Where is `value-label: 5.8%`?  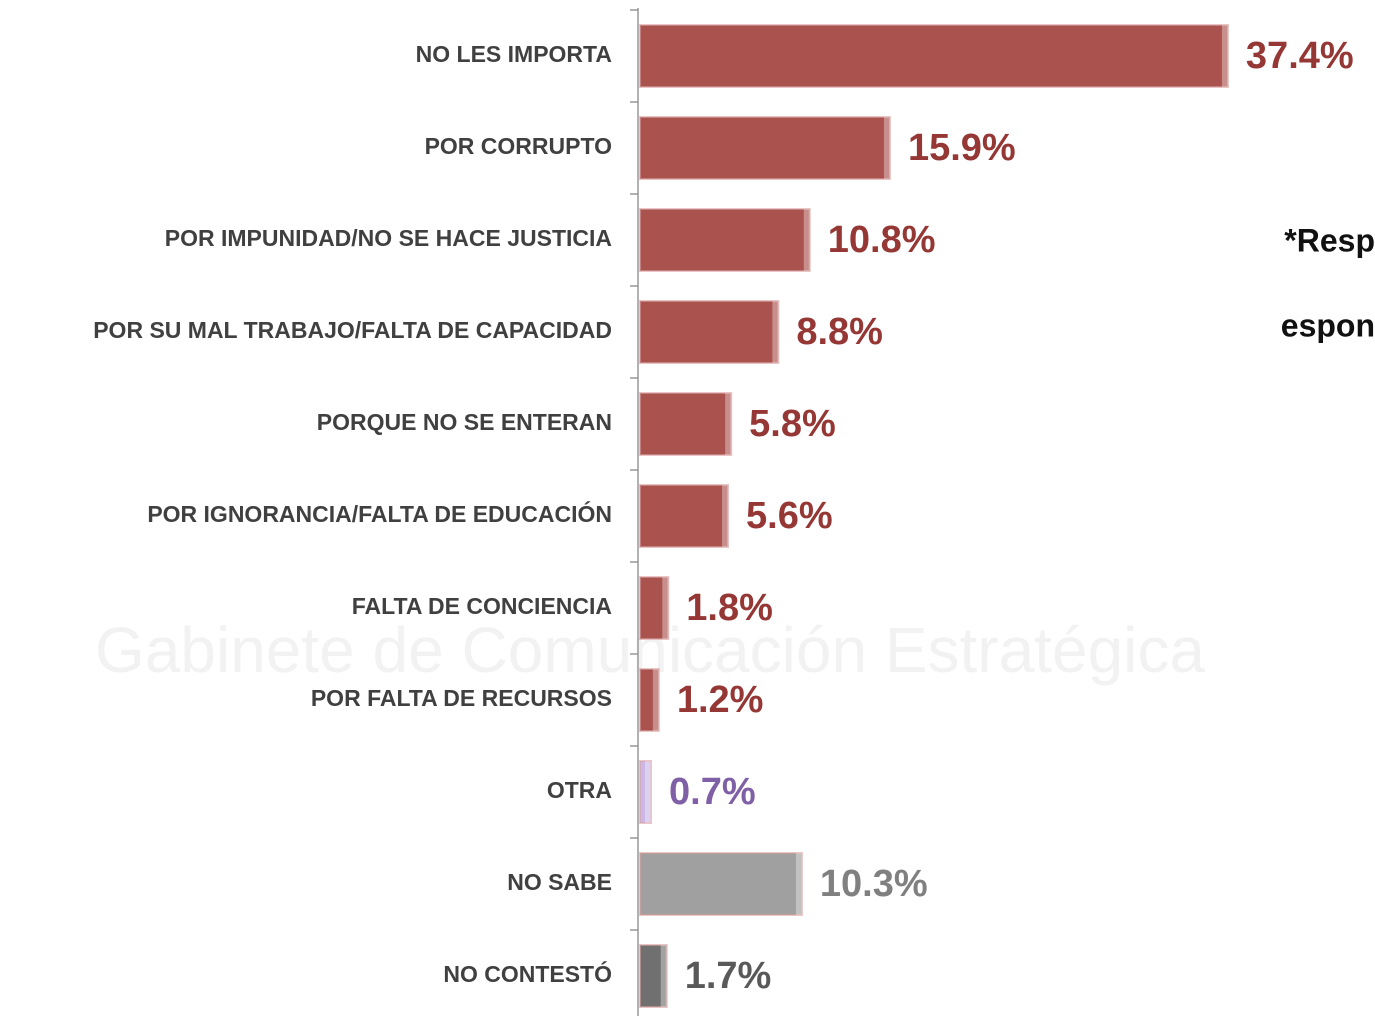
value-label: 5.8% is located at coordinates (792, 424).